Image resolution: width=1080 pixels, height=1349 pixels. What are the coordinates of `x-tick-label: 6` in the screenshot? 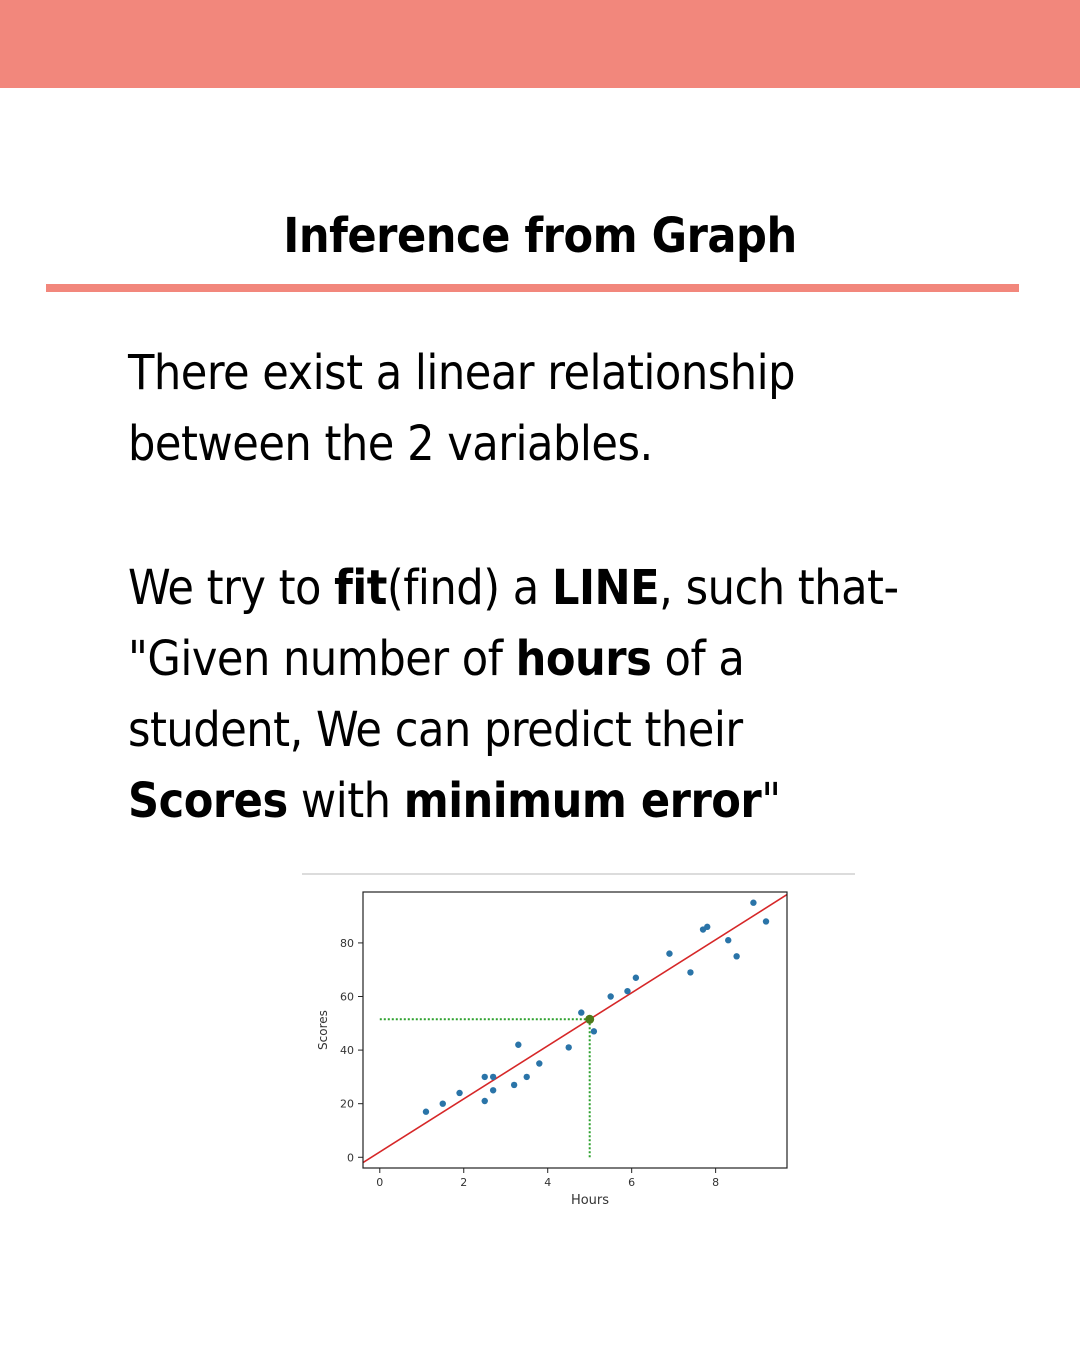 It's located at (631, 1182).